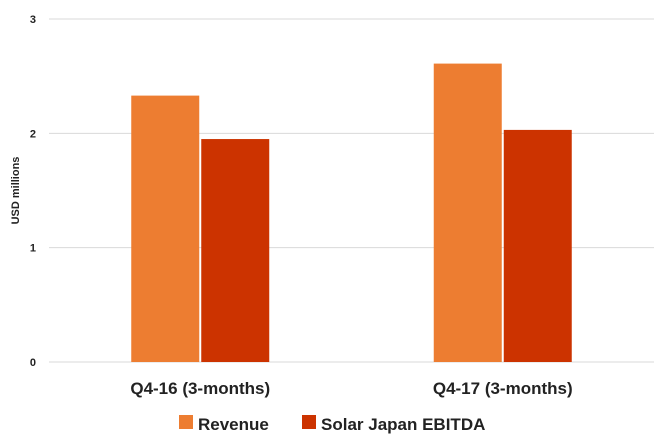 The height and width of the screenshot is (435, 654). What do you see at coordinates (351, 388) in the screenshot?
I see `x-axis-categories: Q4-16 (3-months) Q4-17 (3-months)` at bounding box center [351, 388].